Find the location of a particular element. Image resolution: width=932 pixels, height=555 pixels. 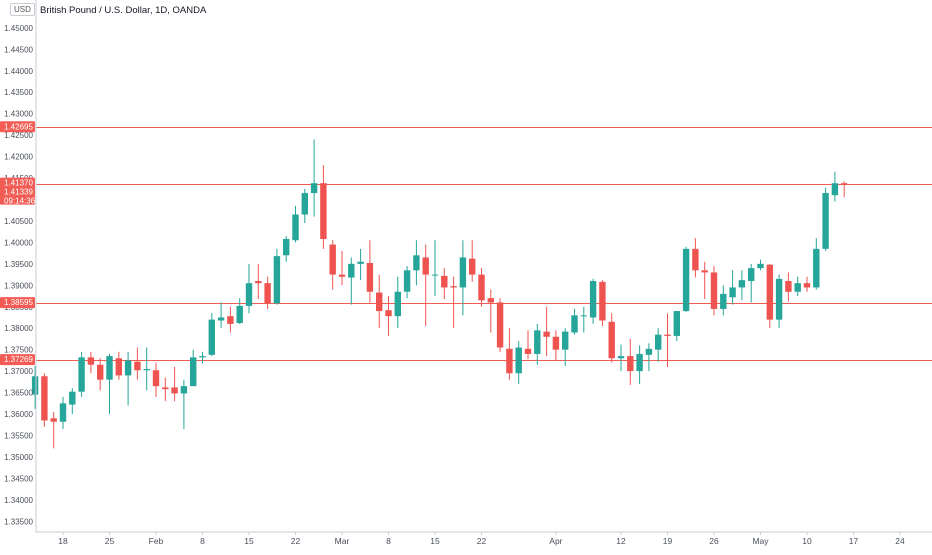

chart-title: British Pound / U.S. Dollar, 1D, OANDA is located at coordinates (123, 10).